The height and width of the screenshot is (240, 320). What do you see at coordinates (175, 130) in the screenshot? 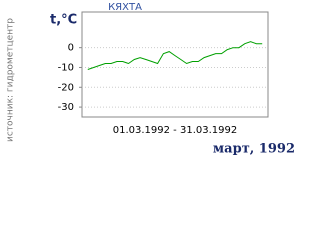
I see `x-label: 01.03.1992 - 31.03.1992` at bounding box center [175, 130].